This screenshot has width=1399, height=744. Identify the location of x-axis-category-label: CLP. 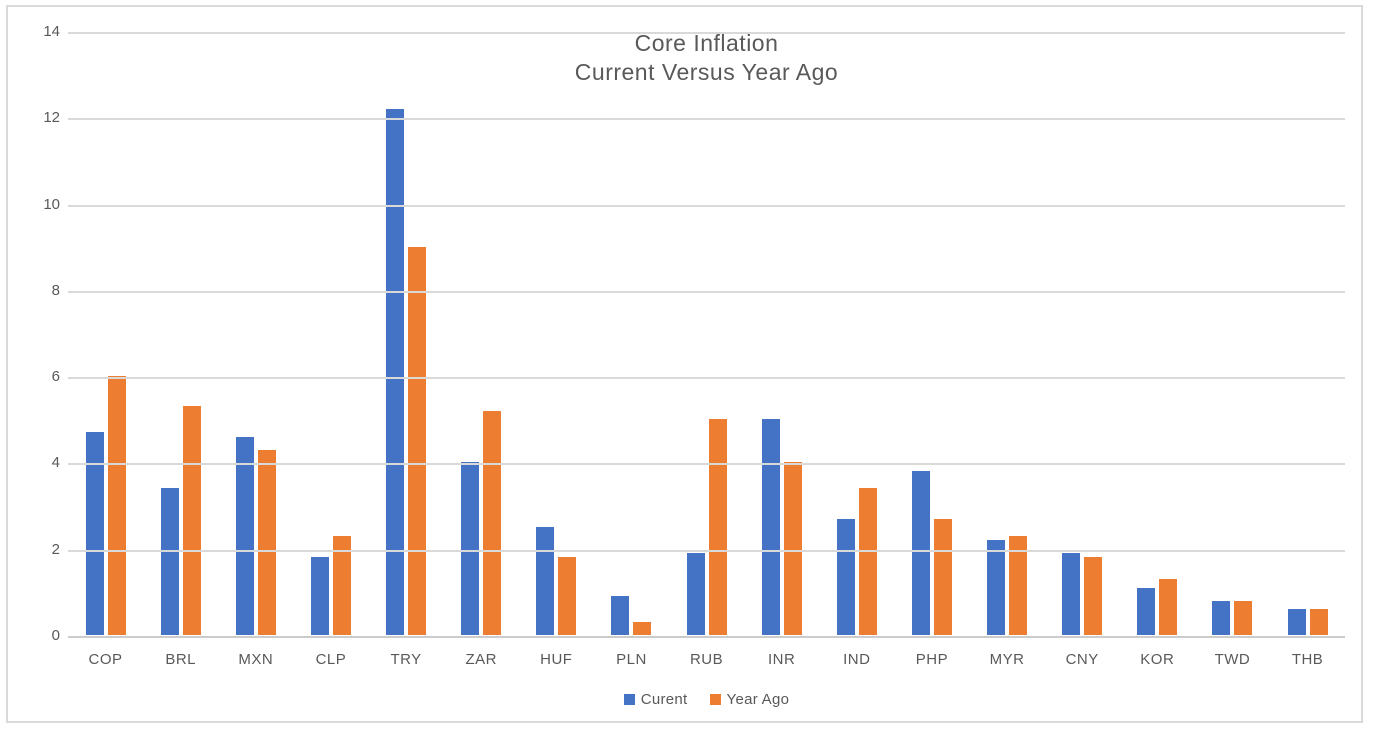
(331, 659).